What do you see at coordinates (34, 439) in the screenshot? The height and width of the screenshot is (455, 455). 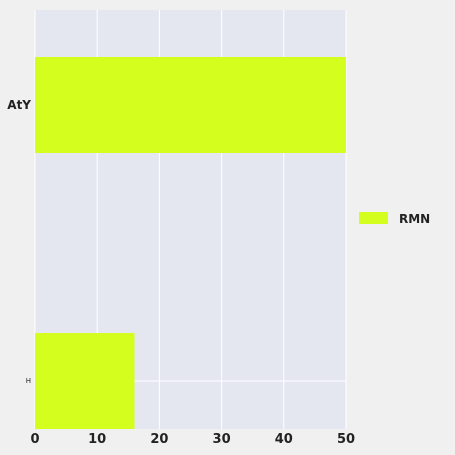 I see `x-tick-label: 0` at bounding box center [34, 439].